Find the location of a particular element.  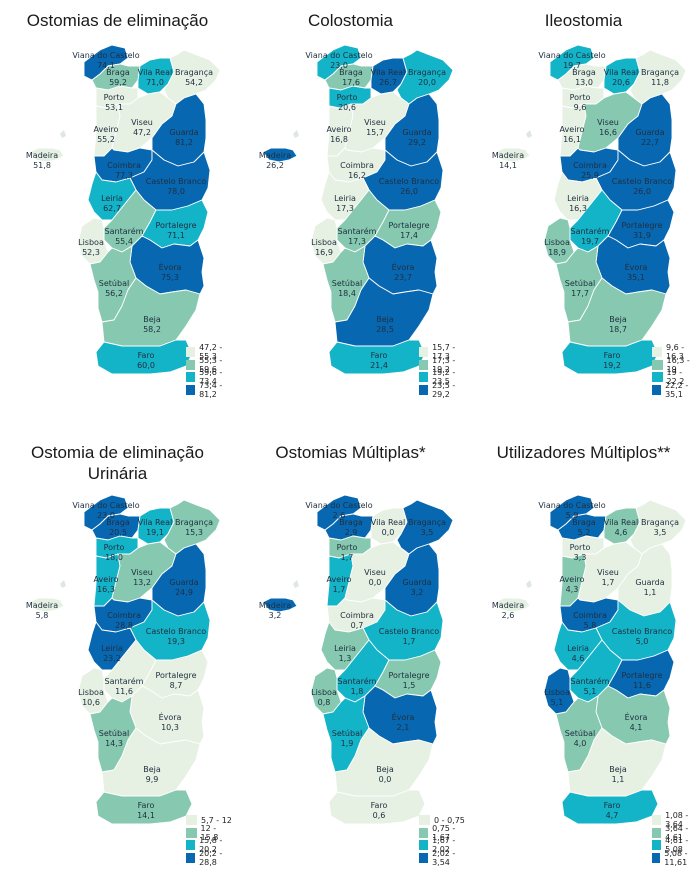

district-value-label: 31,9 is located at coordinates (642, 235).